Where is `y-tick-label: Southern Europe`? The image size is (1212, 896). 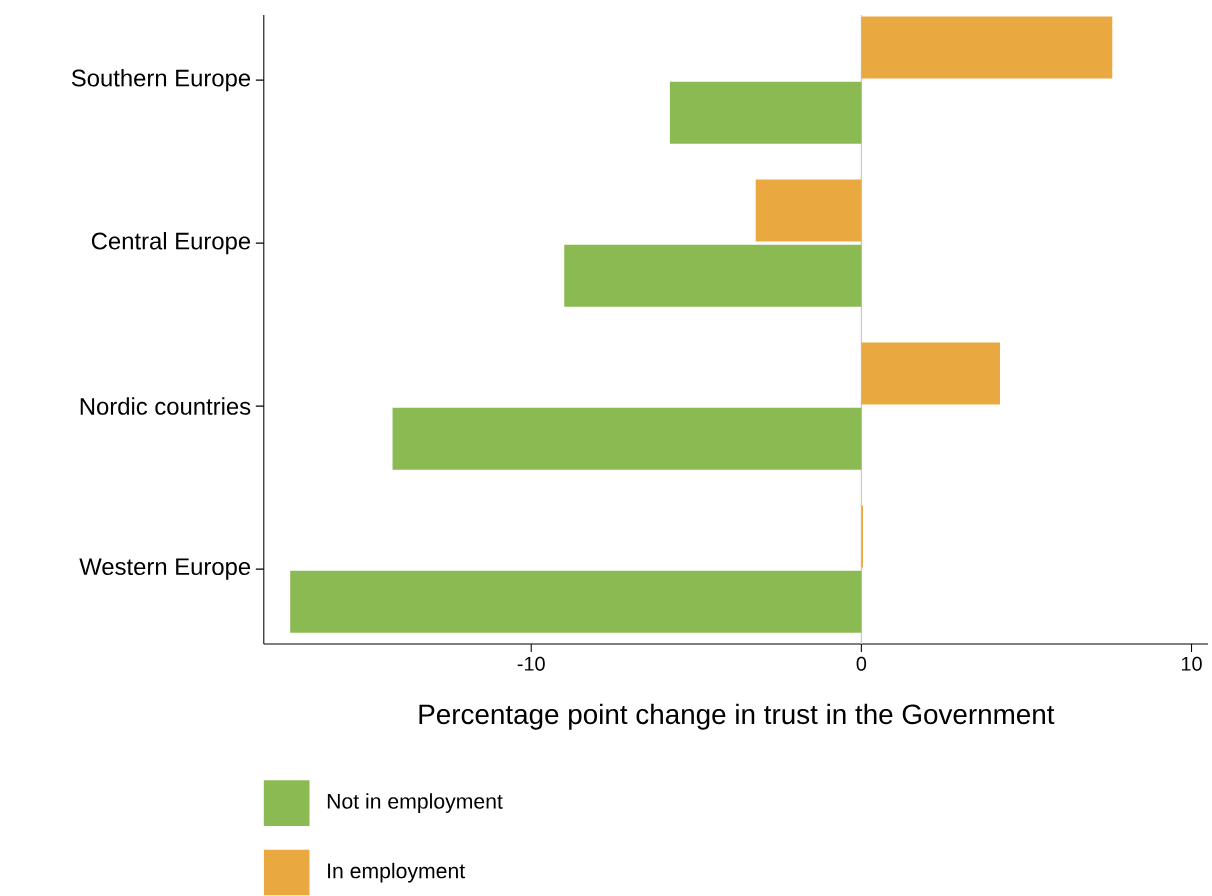
y-tick-label: Southern Europe is located at coordinates (161, 80).